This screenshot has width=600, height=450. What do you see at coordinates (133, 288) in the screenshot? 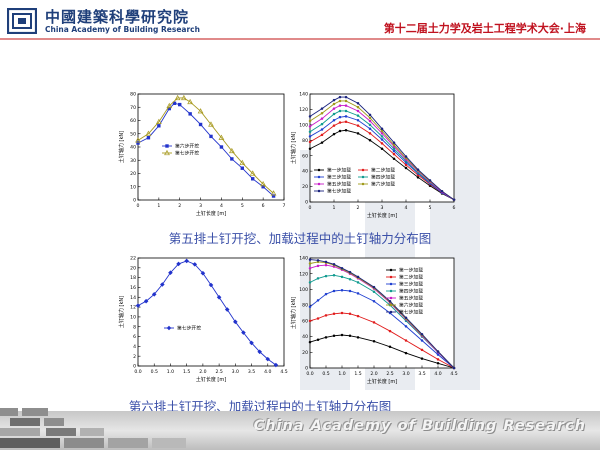
I see `y-tick-label: 16` at bounding box center [133, 288].